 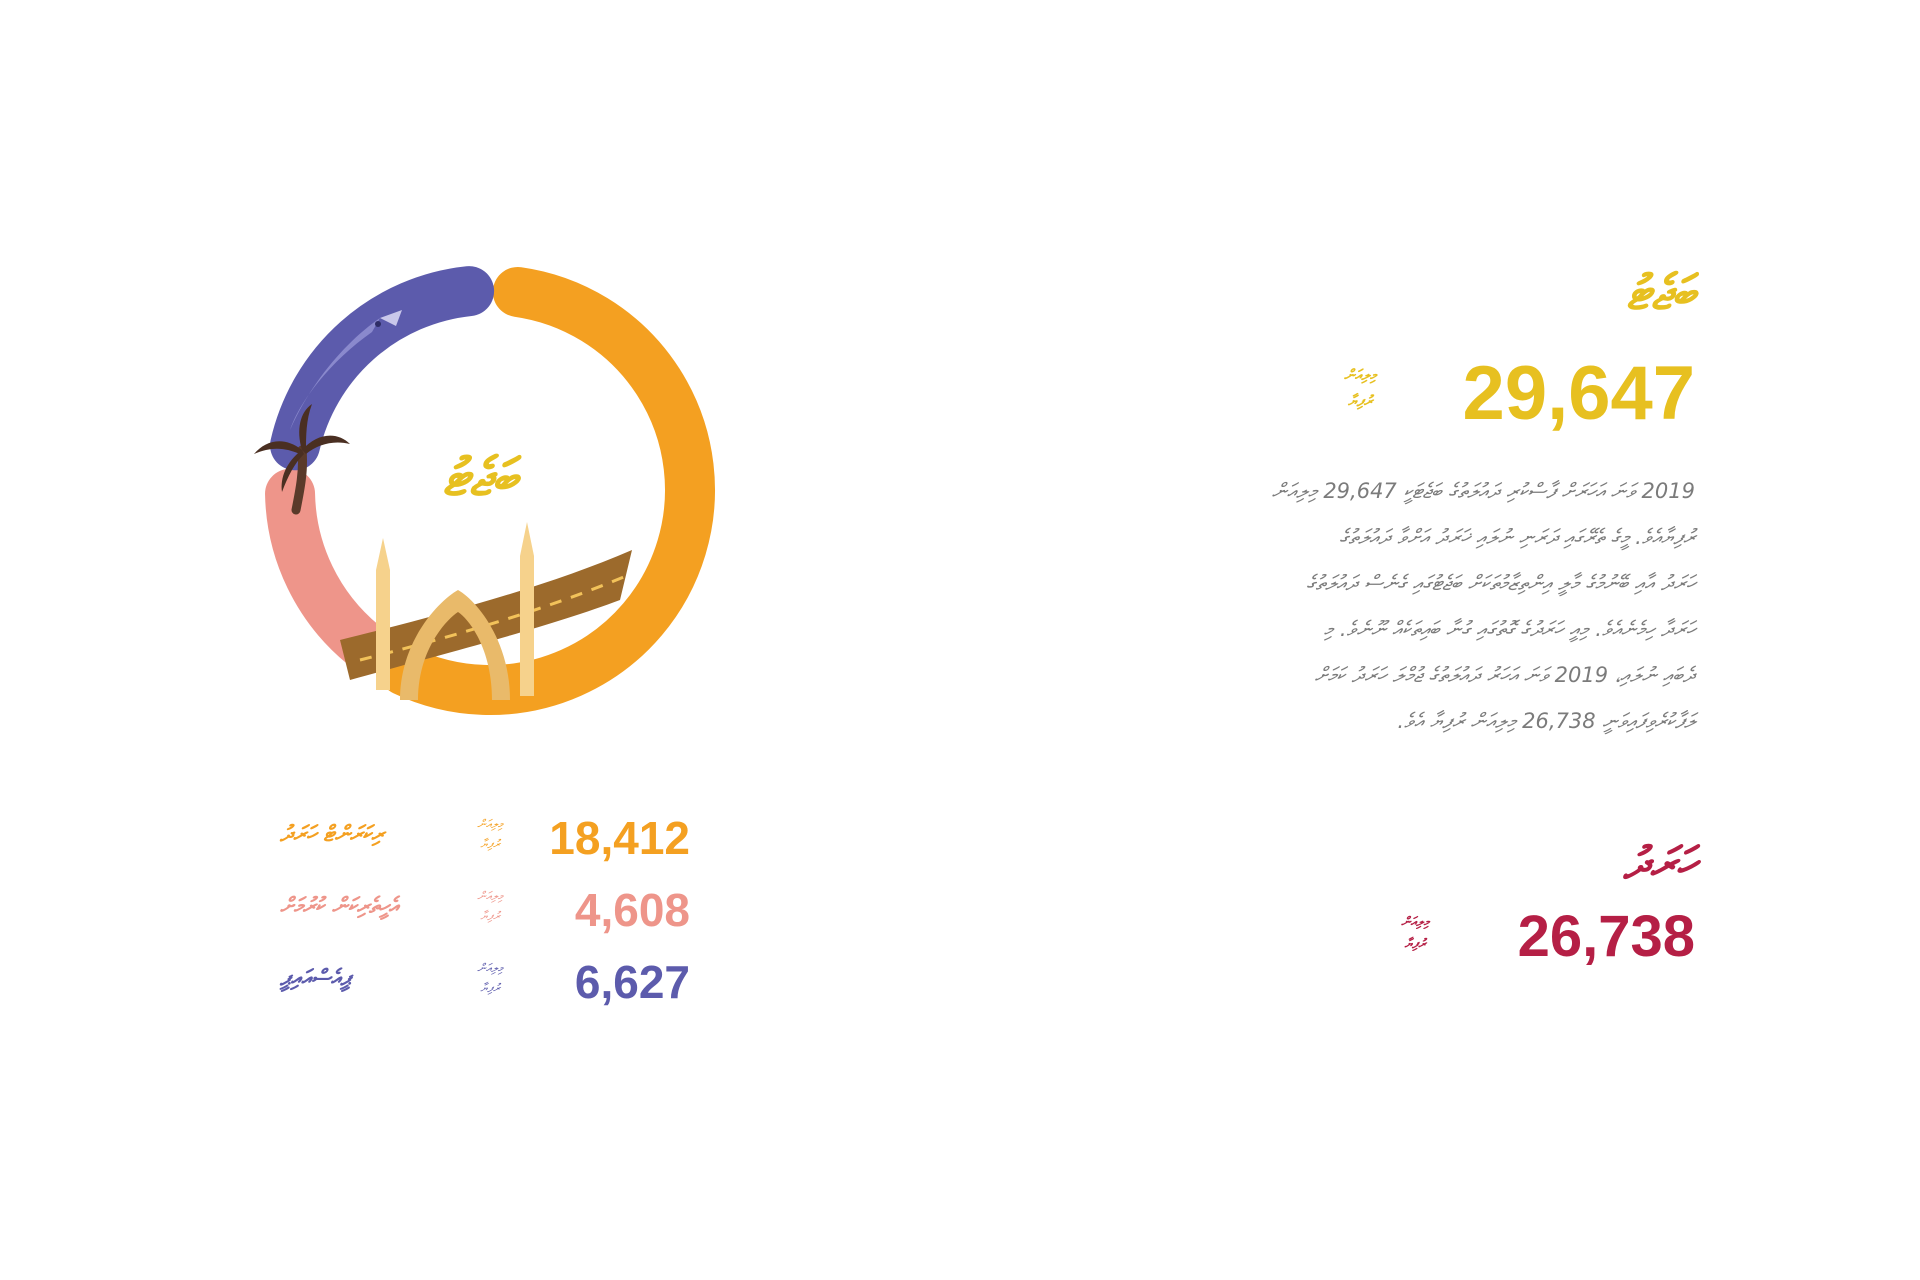 I want to click on fish-icon, so click(x=346, y=370).